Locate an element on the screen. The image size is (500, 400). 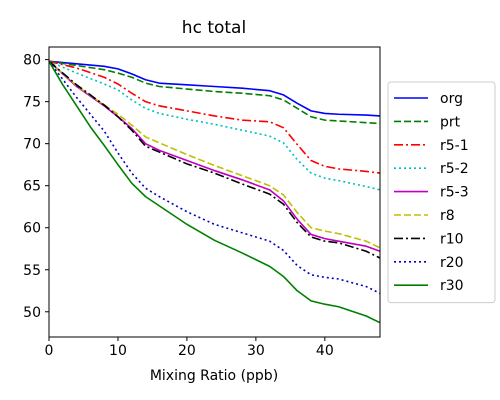
series-line-org is located at coordinates (214, 88).